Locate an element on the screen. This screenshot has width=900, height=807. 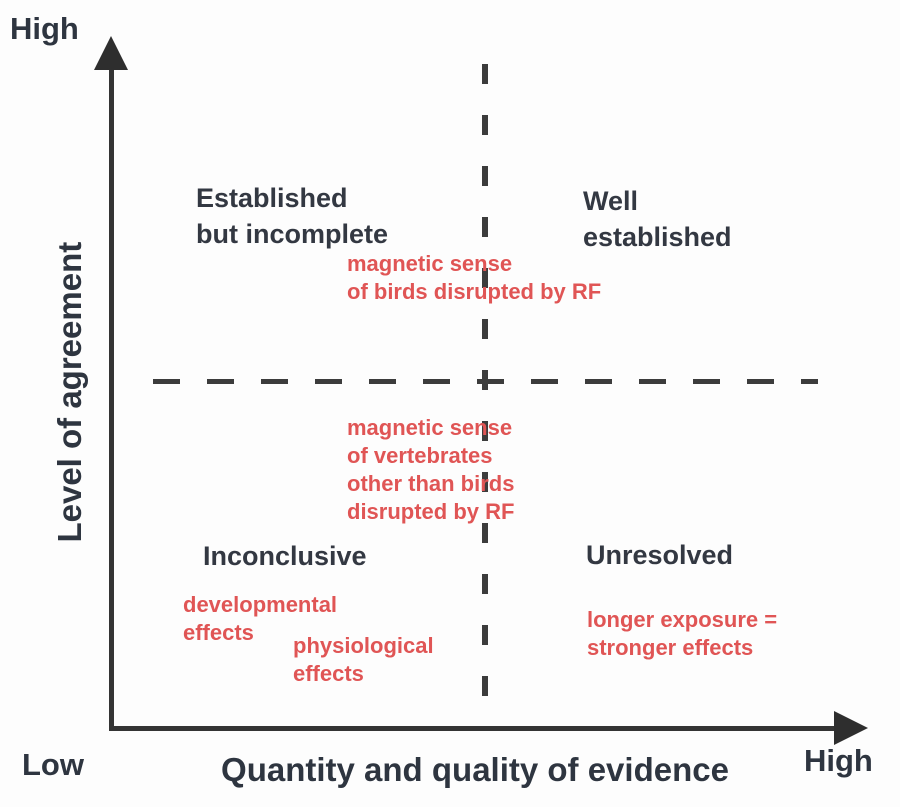
vertical-dashed-divider is located at coordinates (485, 395).